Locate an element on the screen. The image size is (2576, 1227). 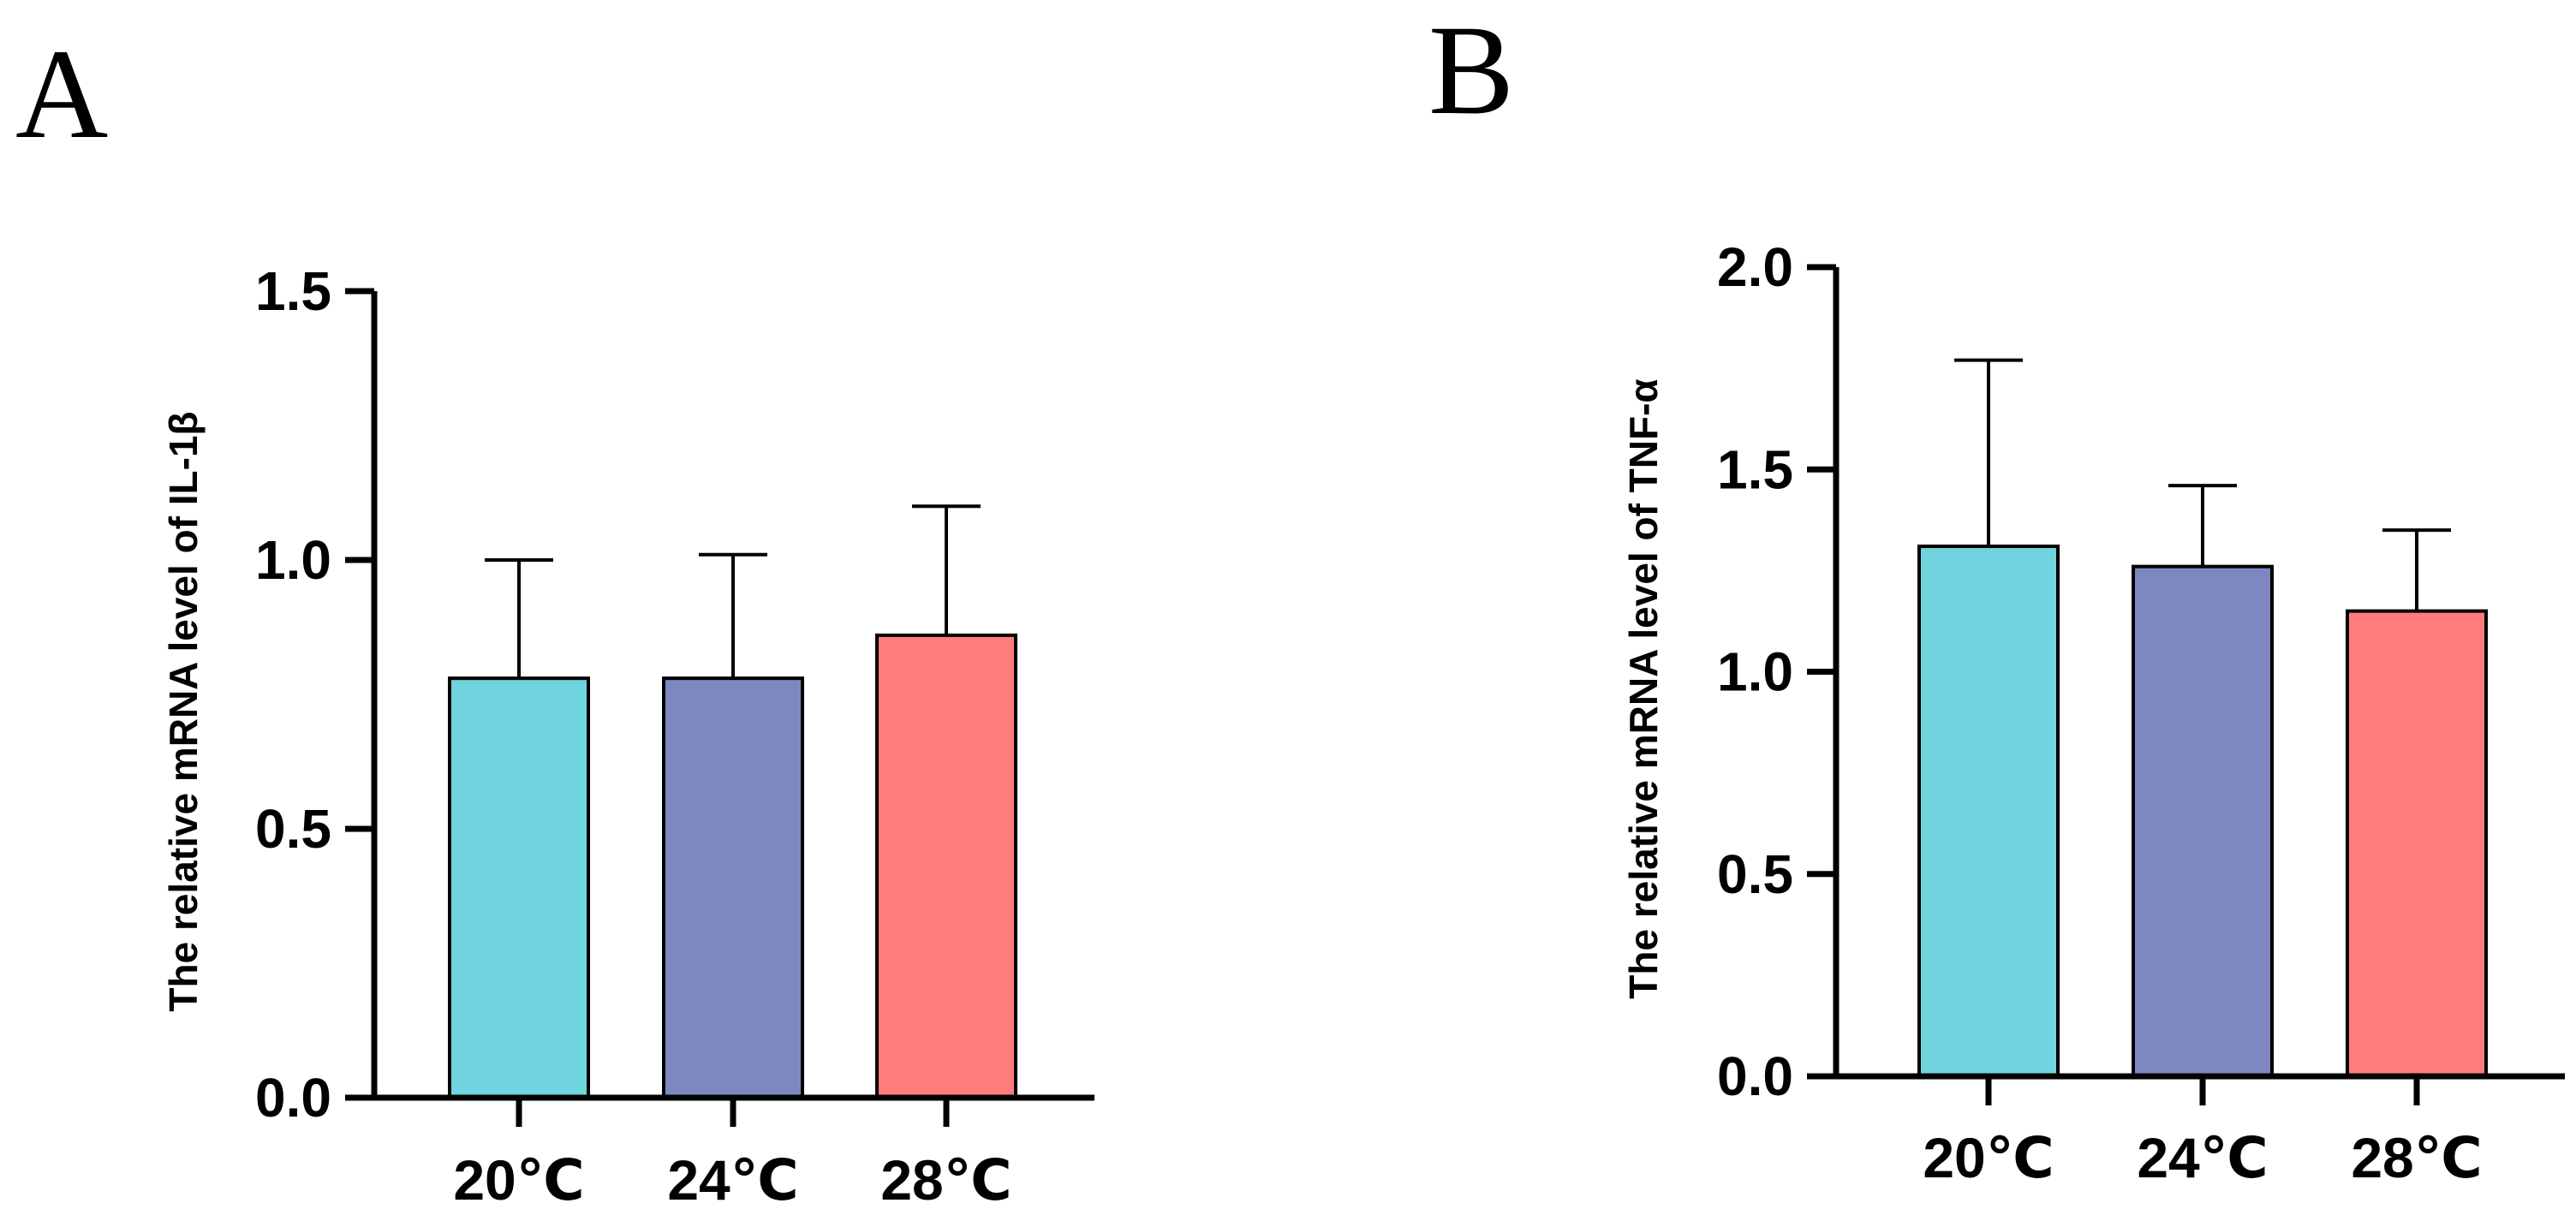
y-axis-title: The relative mRNA level of TNF-α is located at coordinates (1643, 688).